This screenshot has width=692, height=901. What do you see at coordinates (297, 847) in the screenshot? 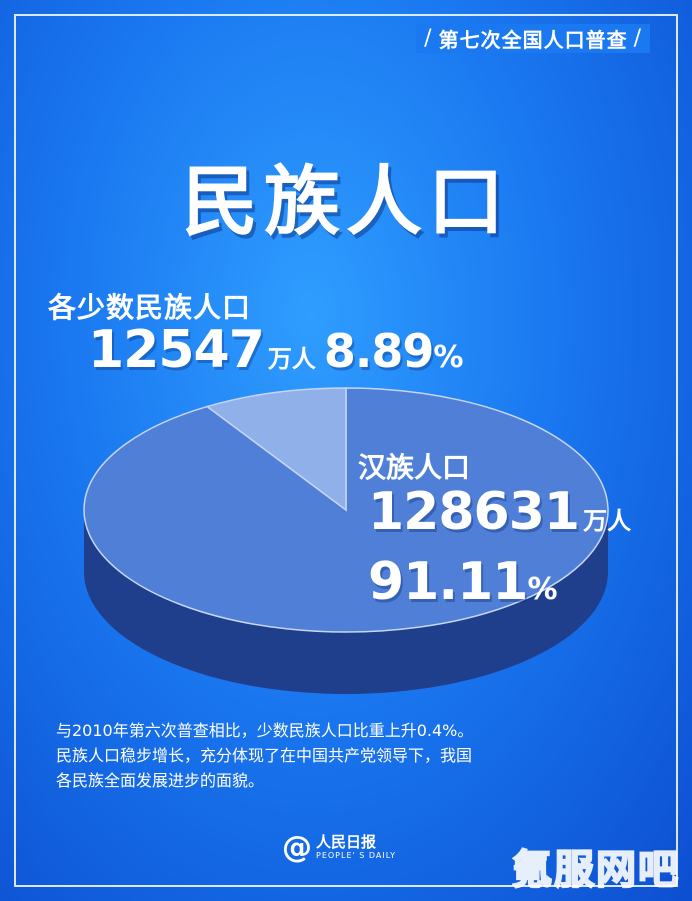
I see `logo-at-icon: @` at bounding box center [297, 847].